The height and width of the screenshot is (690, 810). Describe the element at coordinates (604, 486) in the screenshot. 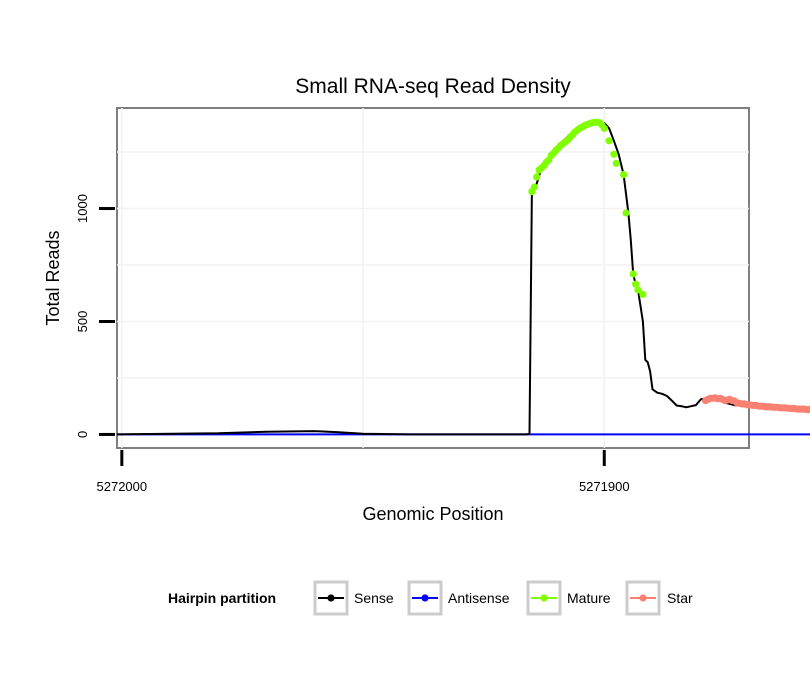

I see `x-tick-label: 5271900` at that location.